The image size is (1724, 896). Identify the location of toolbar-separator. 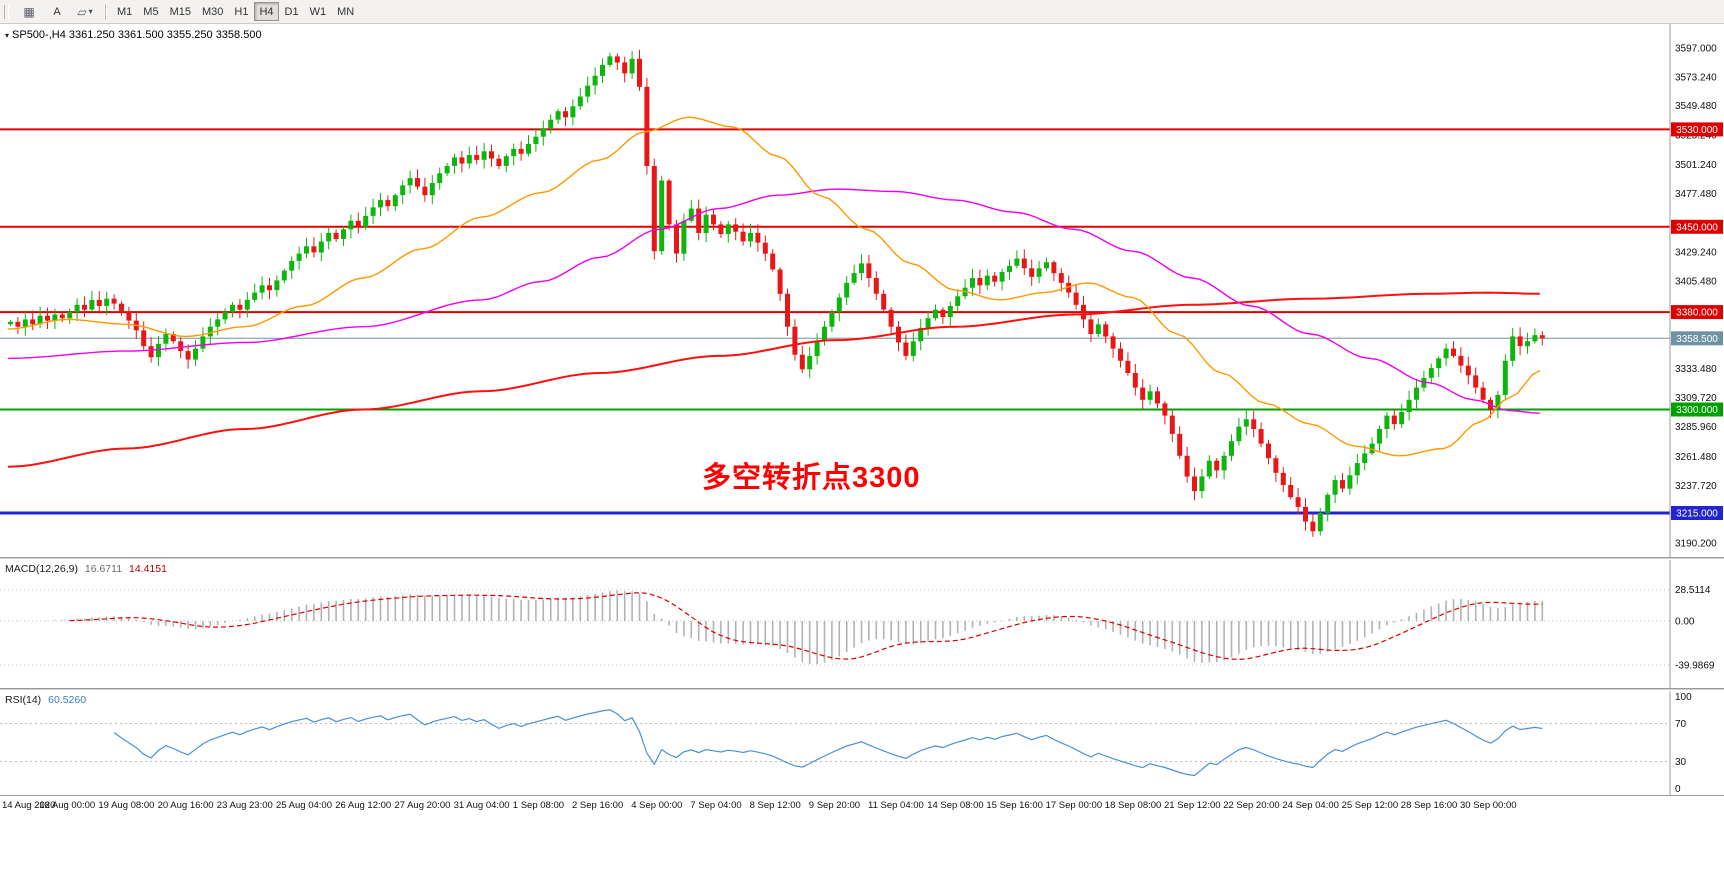
(106, 11).